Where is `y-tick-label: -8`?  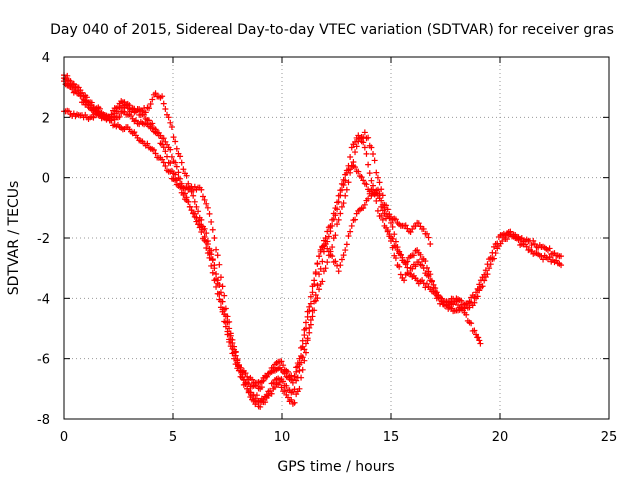 y-tick-label: -8 is located at coordinates (43, 420).